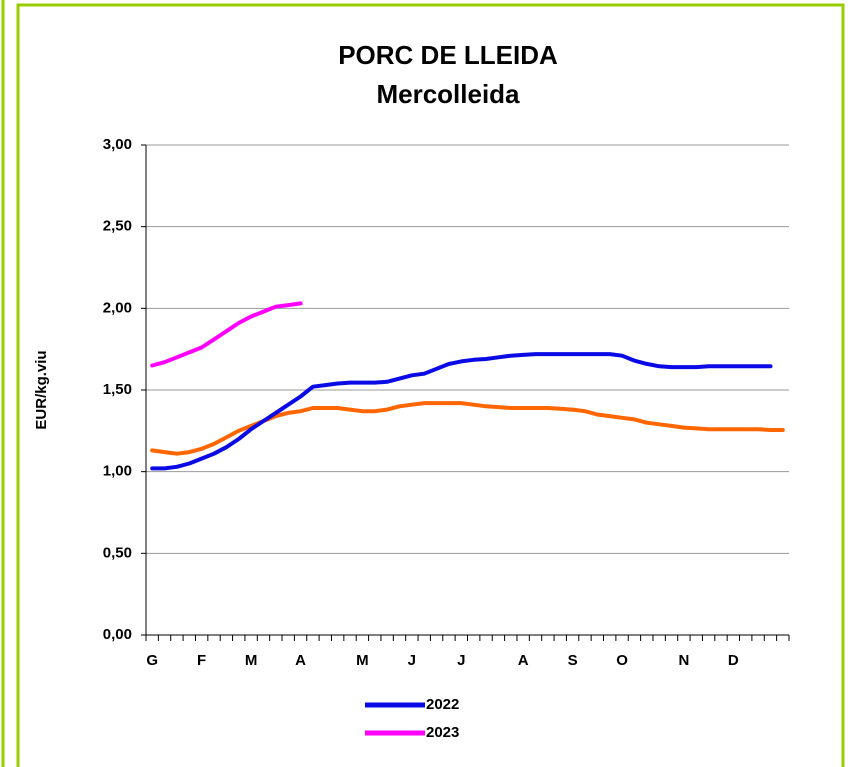 The height and width of the screenshot is (767, 855). I want to click on y-axis-label: EUR/kg.viu, so click(41, 389).